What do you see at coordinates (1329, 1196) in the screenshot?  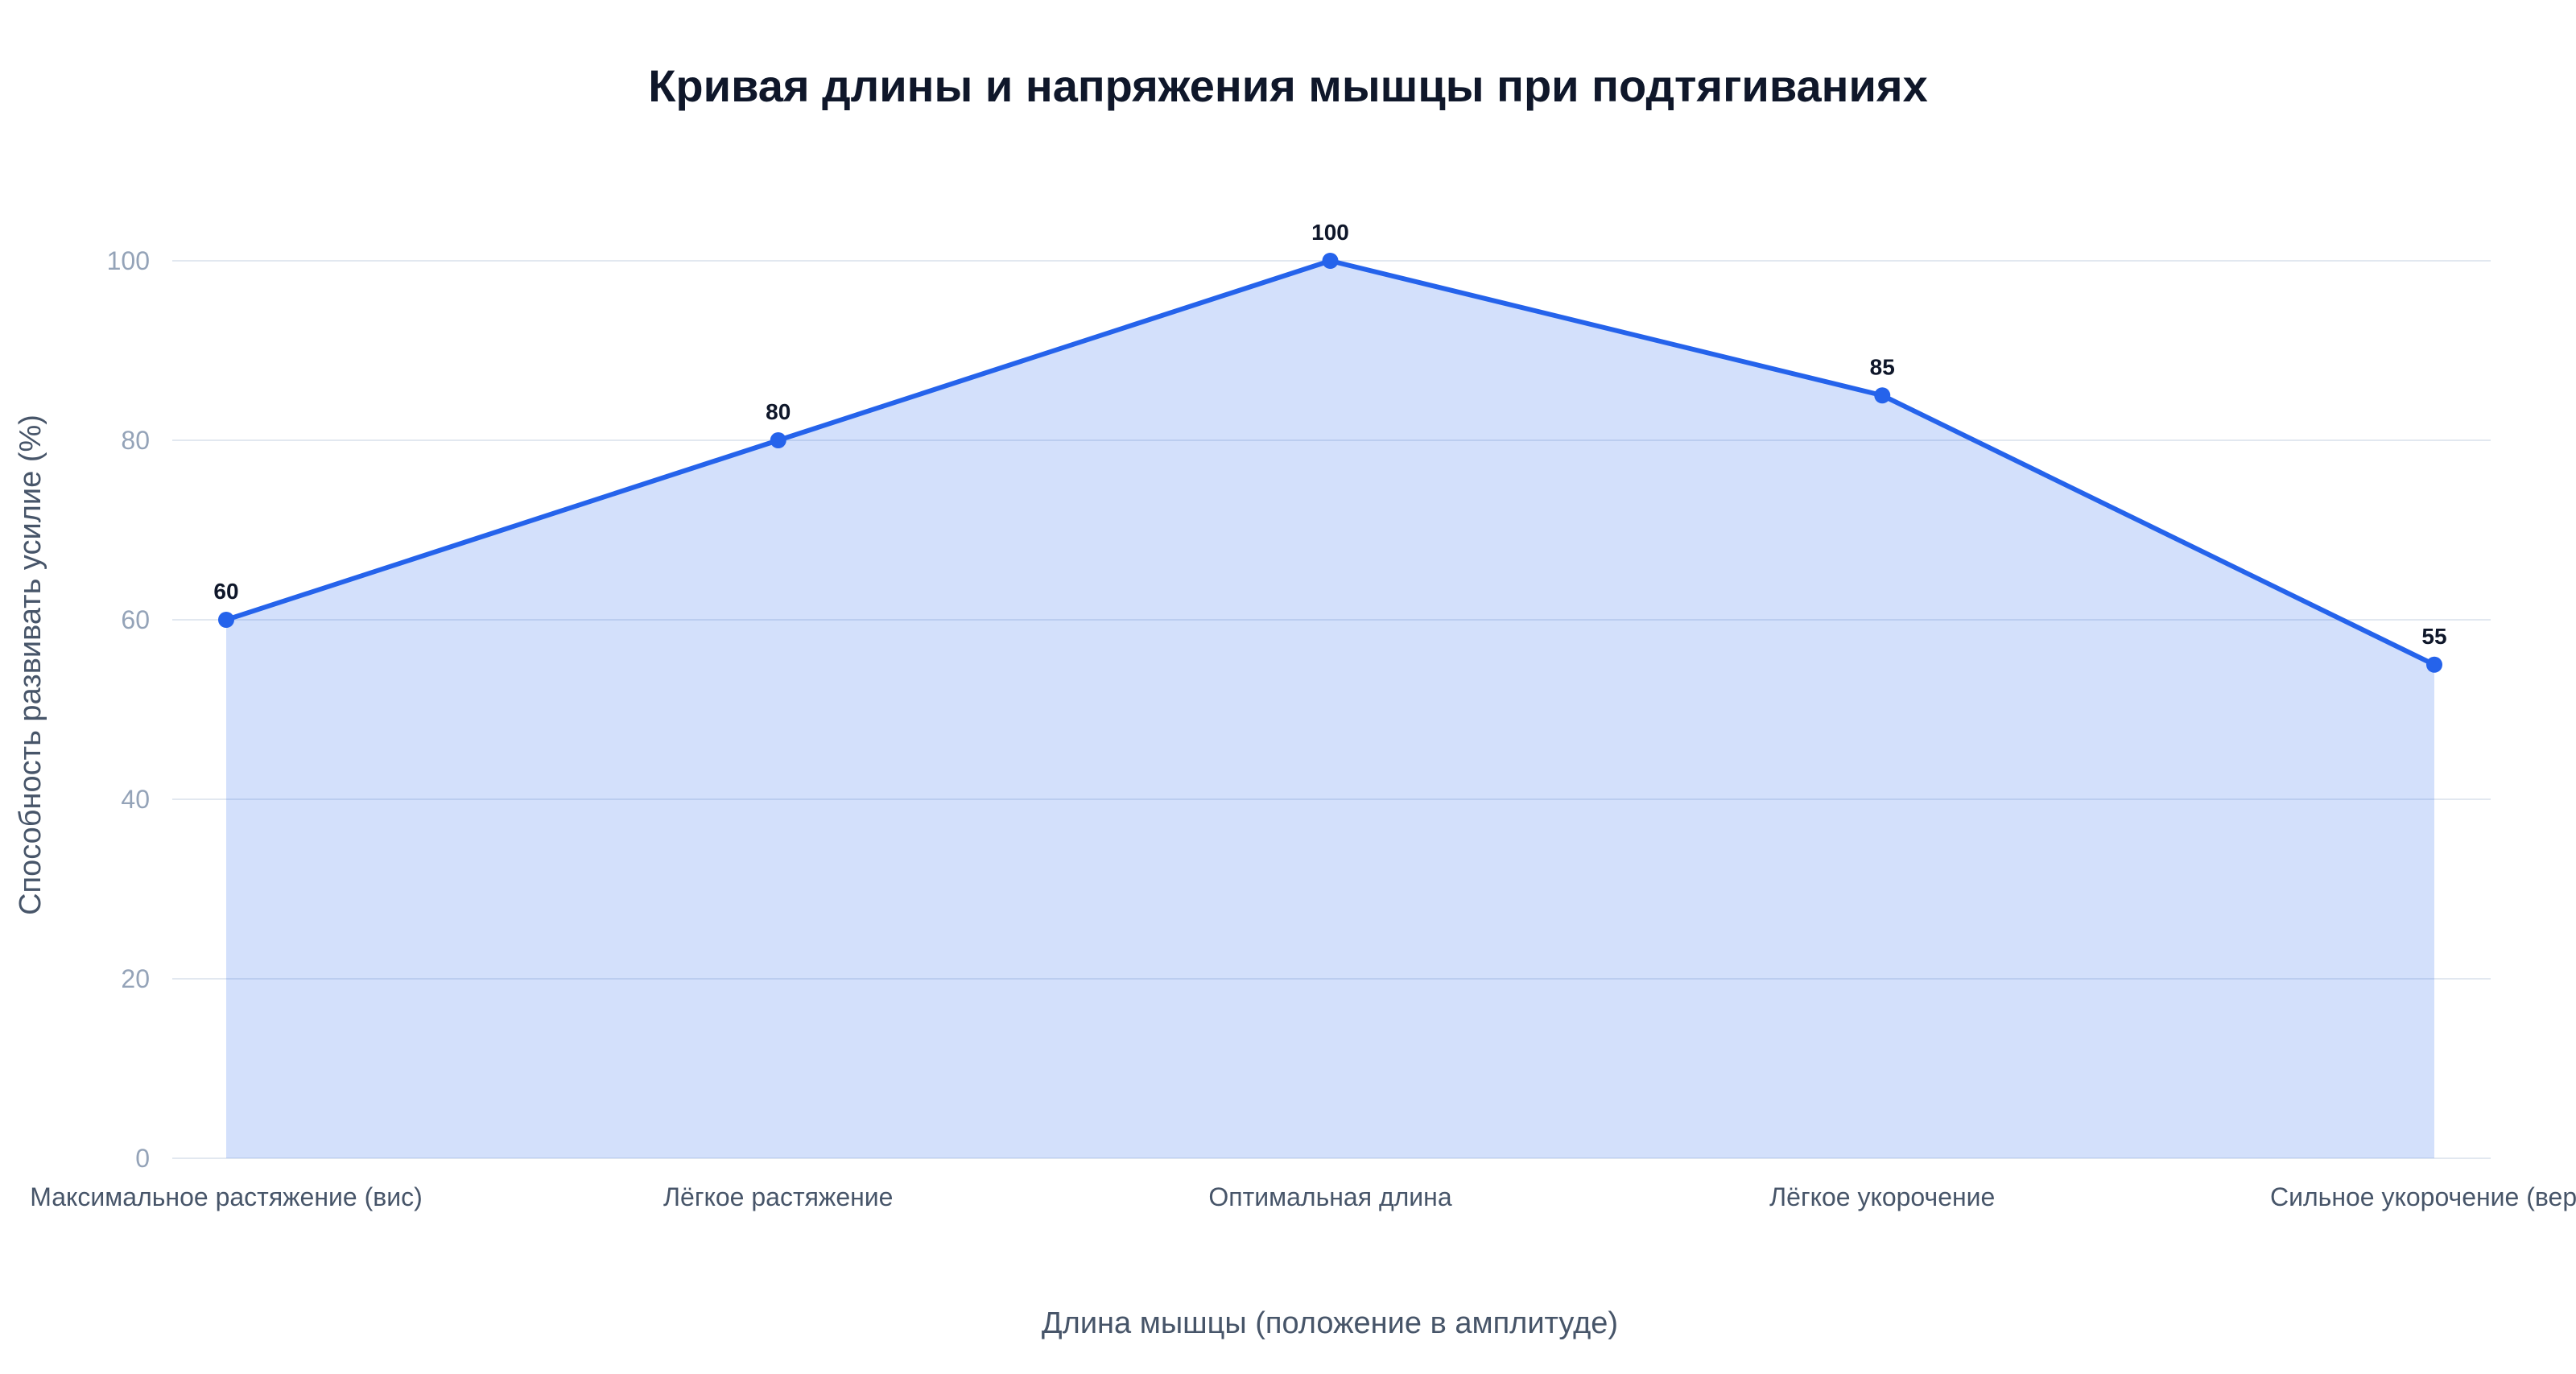 I see `x-tick-label: Оптимальная длина` at bounding box center [1329, 1196].